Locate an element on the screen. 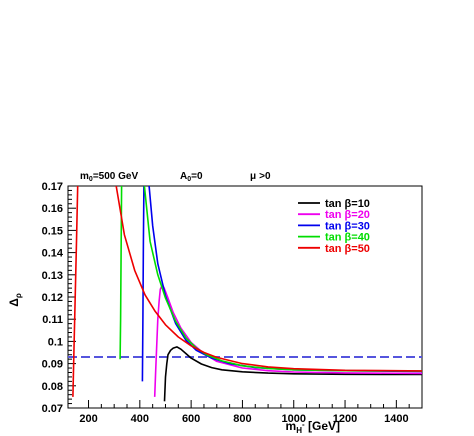 This screenshot has height=436, width=474. y-tick-label: 0.07 is located at coordinates (52, 409).